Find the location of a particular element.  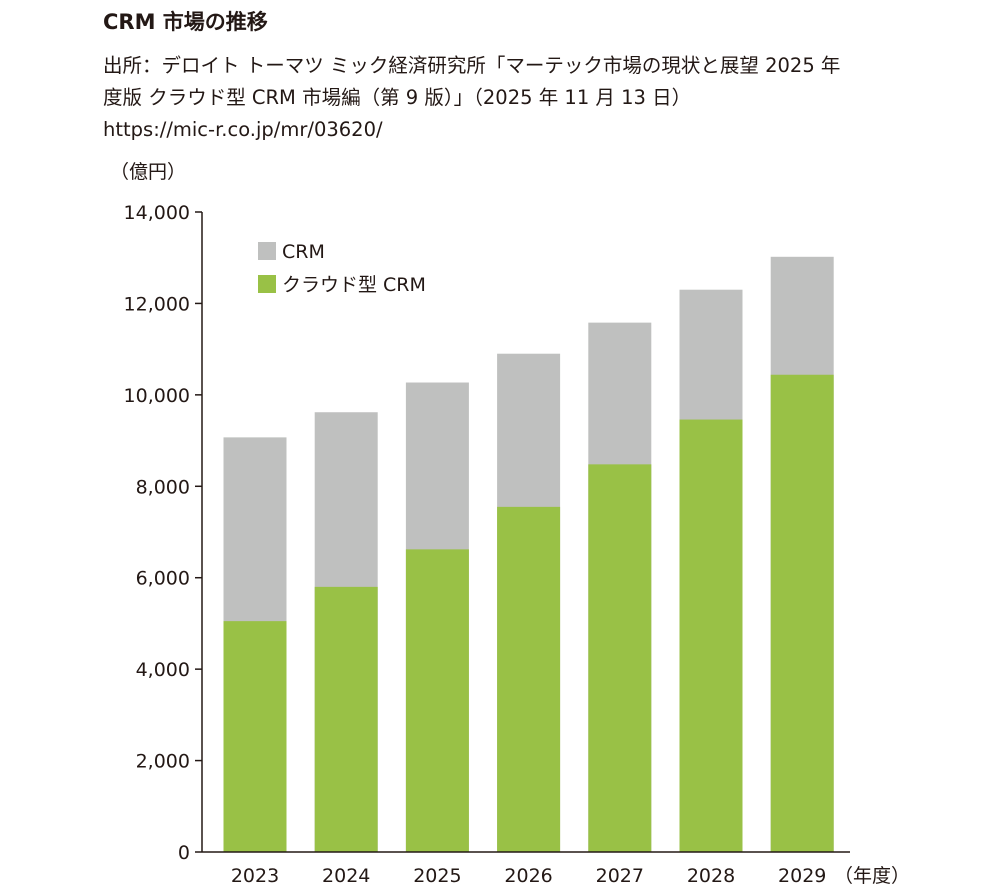

bar-cloud-crm-2026 is located at coordinates (529, 679).